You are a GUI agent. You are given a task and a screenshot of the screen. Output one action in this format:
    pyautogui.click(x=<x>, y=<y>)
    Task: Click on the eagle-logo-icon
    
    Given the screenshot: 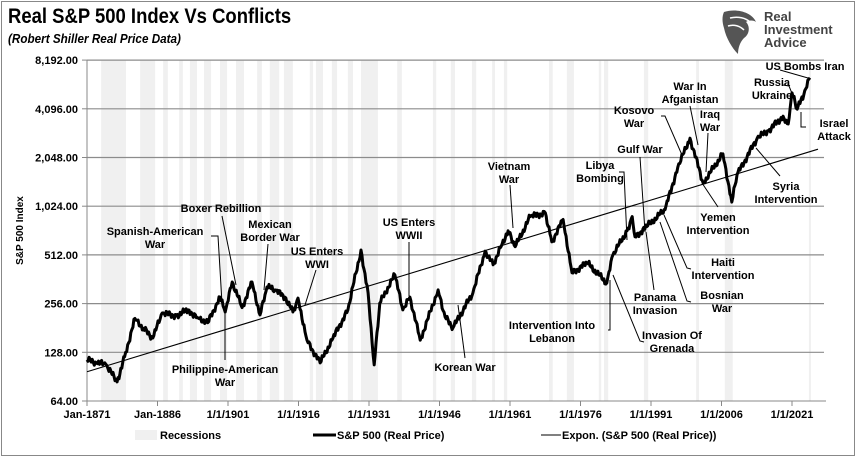 What is the action you would take?
    pyautogui.click(x=739, y=32)
    